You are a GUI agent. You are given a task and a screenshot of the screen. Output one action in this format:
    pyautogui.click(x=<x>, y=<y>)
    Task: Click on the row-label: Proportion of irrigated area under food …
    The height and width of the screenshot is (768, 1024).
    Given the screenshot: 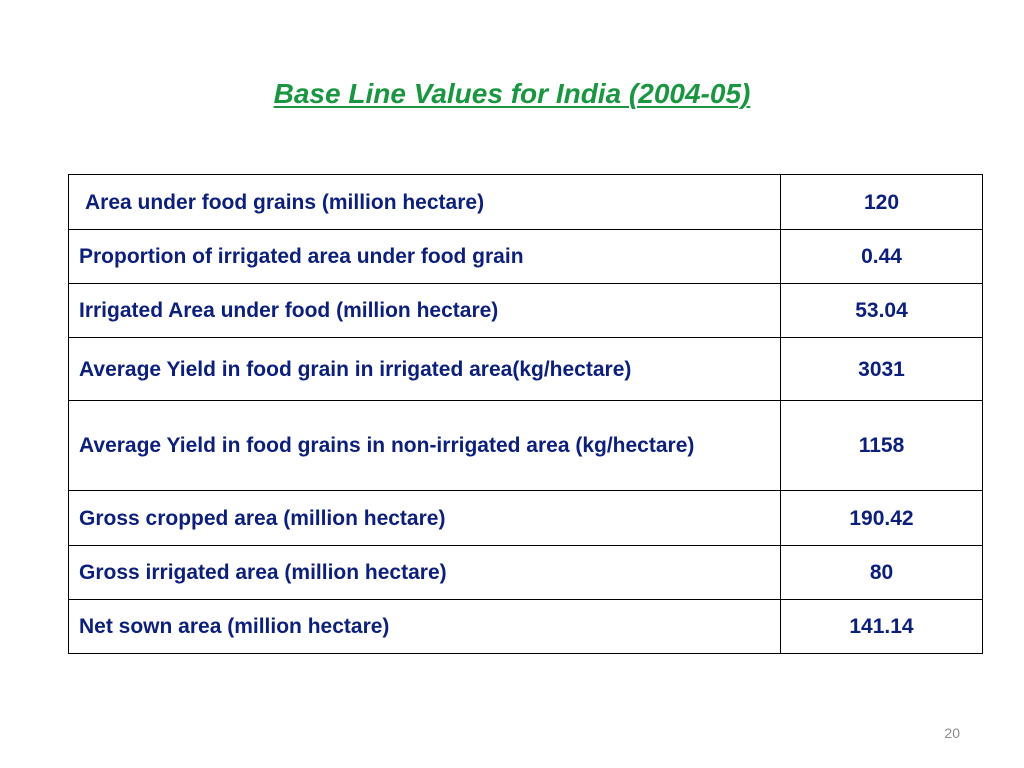 What is the action you would take?
    pyautogui.click(x=424, y=256)
    